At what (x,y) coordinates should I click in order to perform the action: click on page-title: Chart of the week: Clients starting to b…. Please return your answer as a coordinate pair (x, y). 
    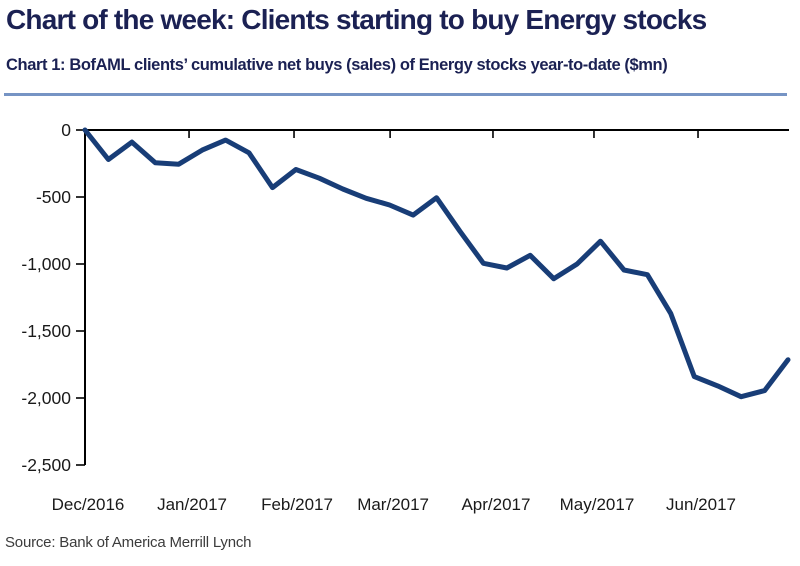
    Looking at the image, I should click on (356, 19).